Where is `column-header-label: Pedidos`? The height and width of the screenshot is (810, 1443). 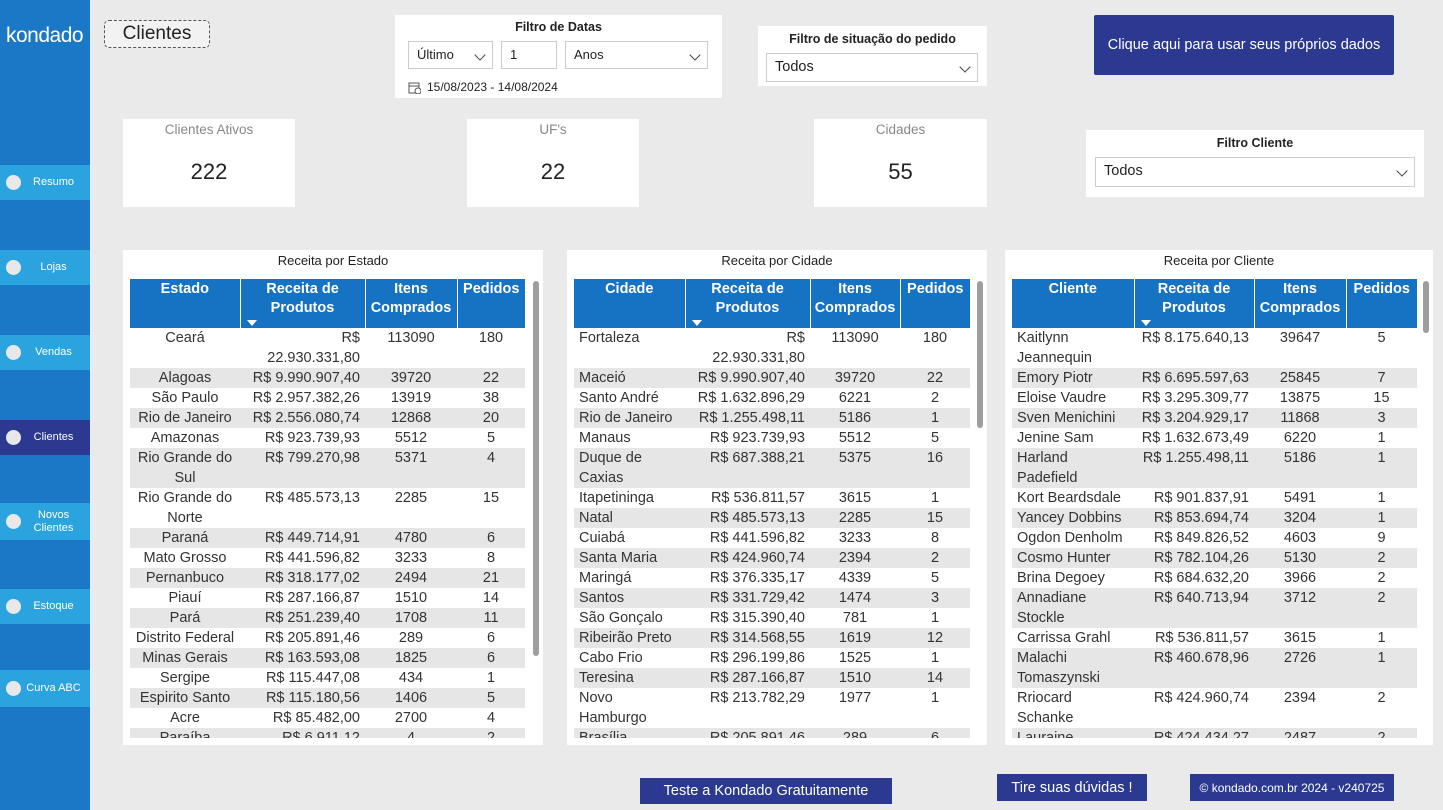
column-header-label: Pedidos is located at coordinates (491, 289).